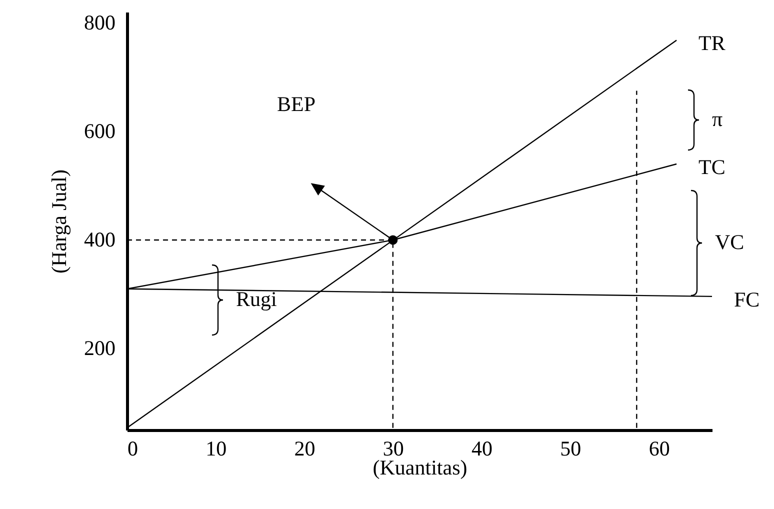 The width and height of the screenshot is (774, 509). What do you see at coordinates (659, 448) in the screenshot?
I see `x-tick-label: 60` at bounding box center [659, 448].